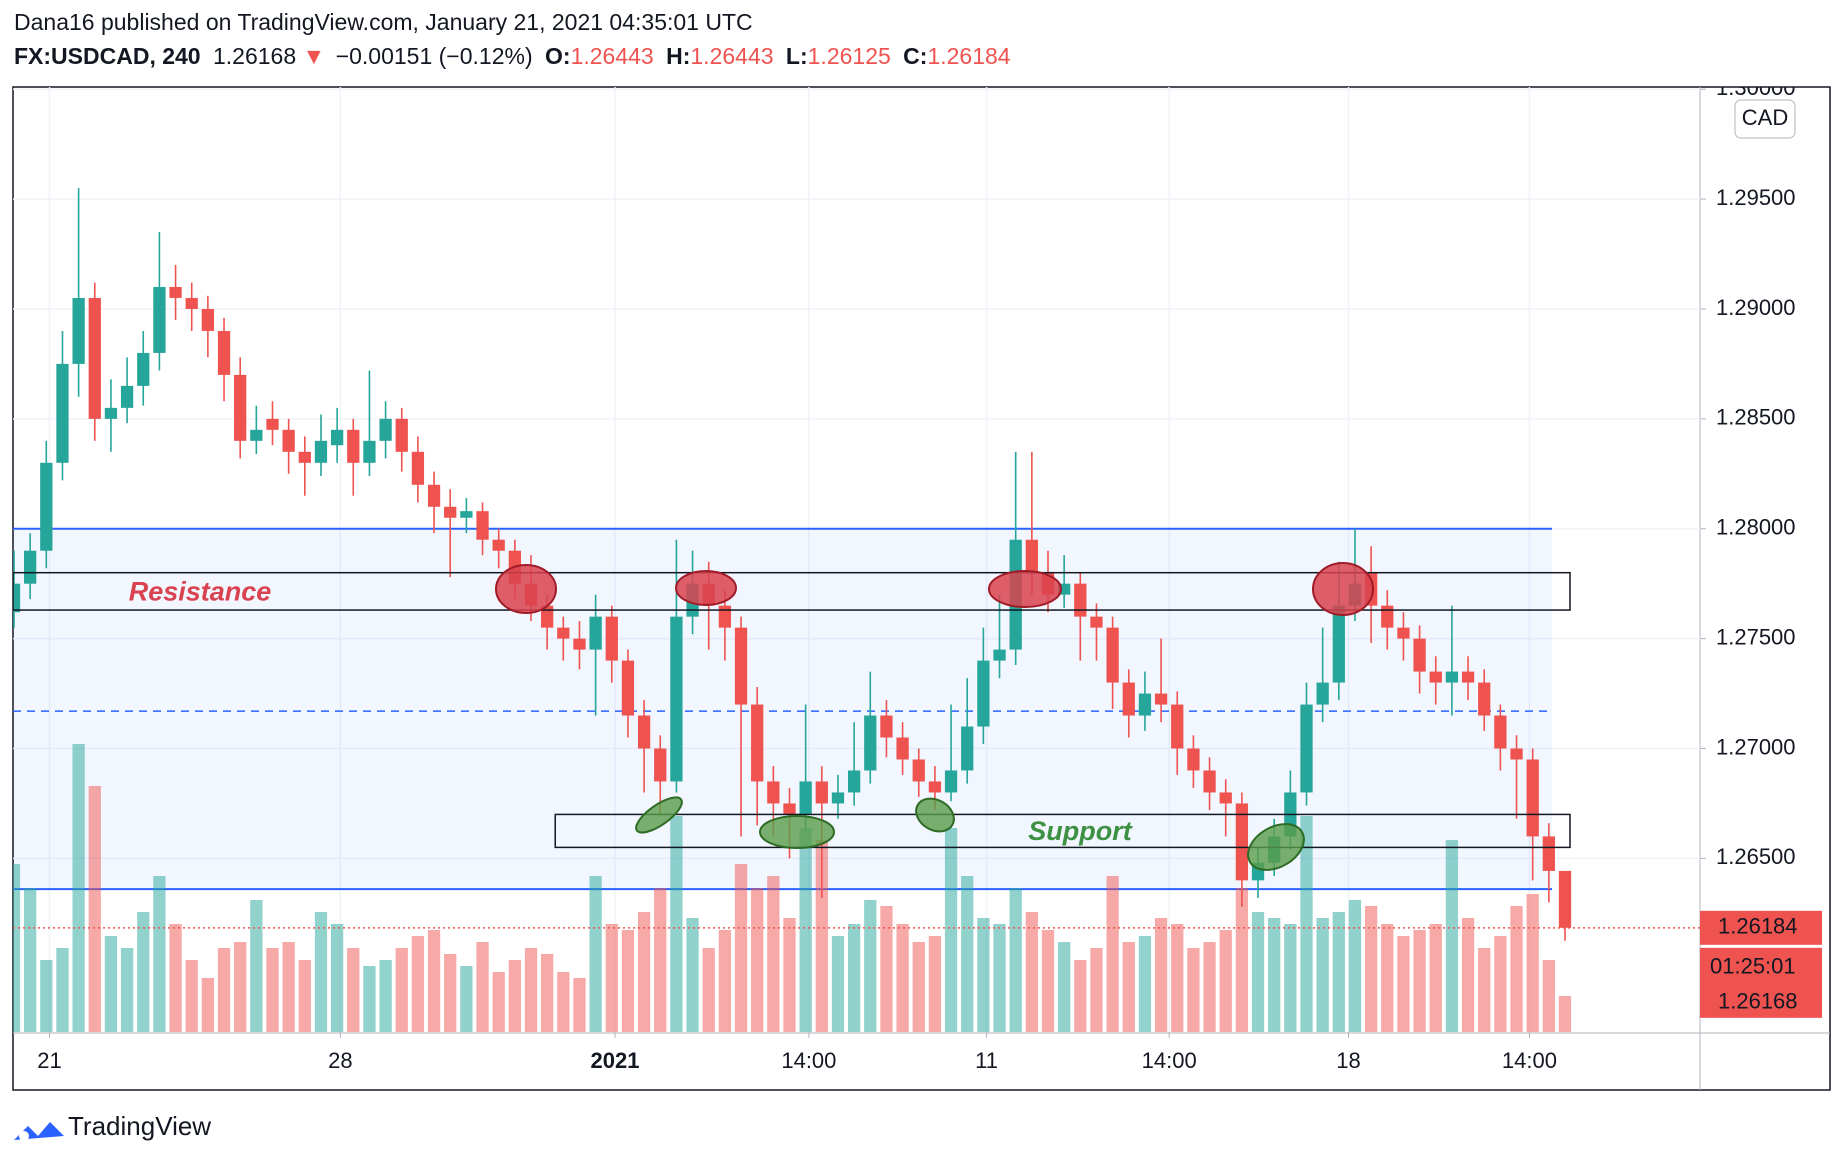 This screenshot has width=1842, height=1164. Describe the element at coordinates (612, 56) in the screenshot. I see `open: 1.26443` at that location.